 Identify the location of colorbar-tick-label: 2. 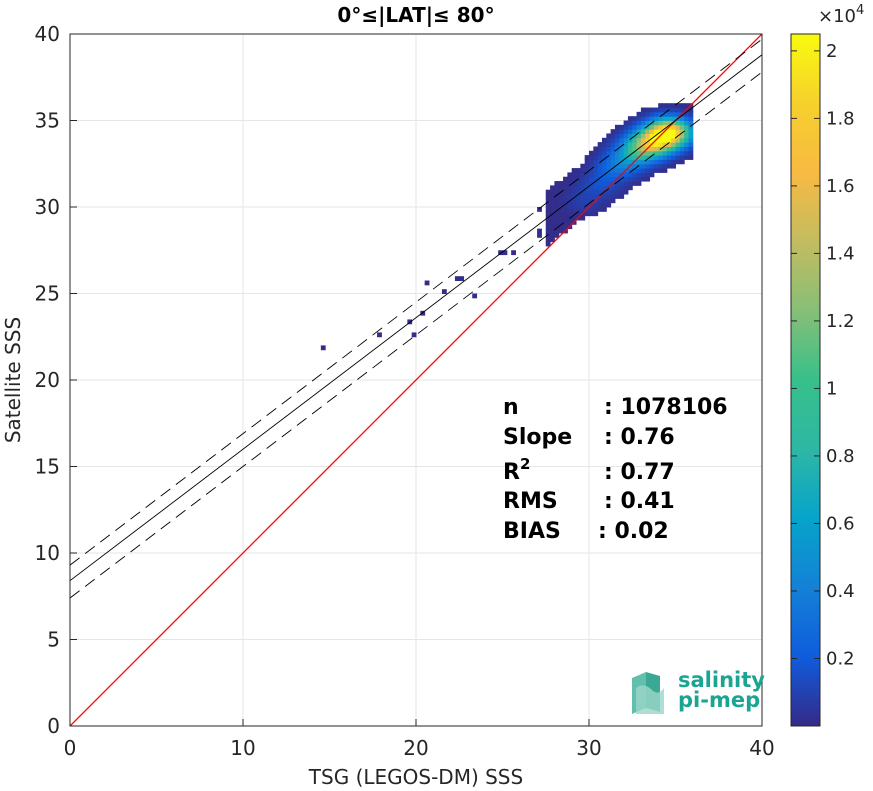
(831, 51).